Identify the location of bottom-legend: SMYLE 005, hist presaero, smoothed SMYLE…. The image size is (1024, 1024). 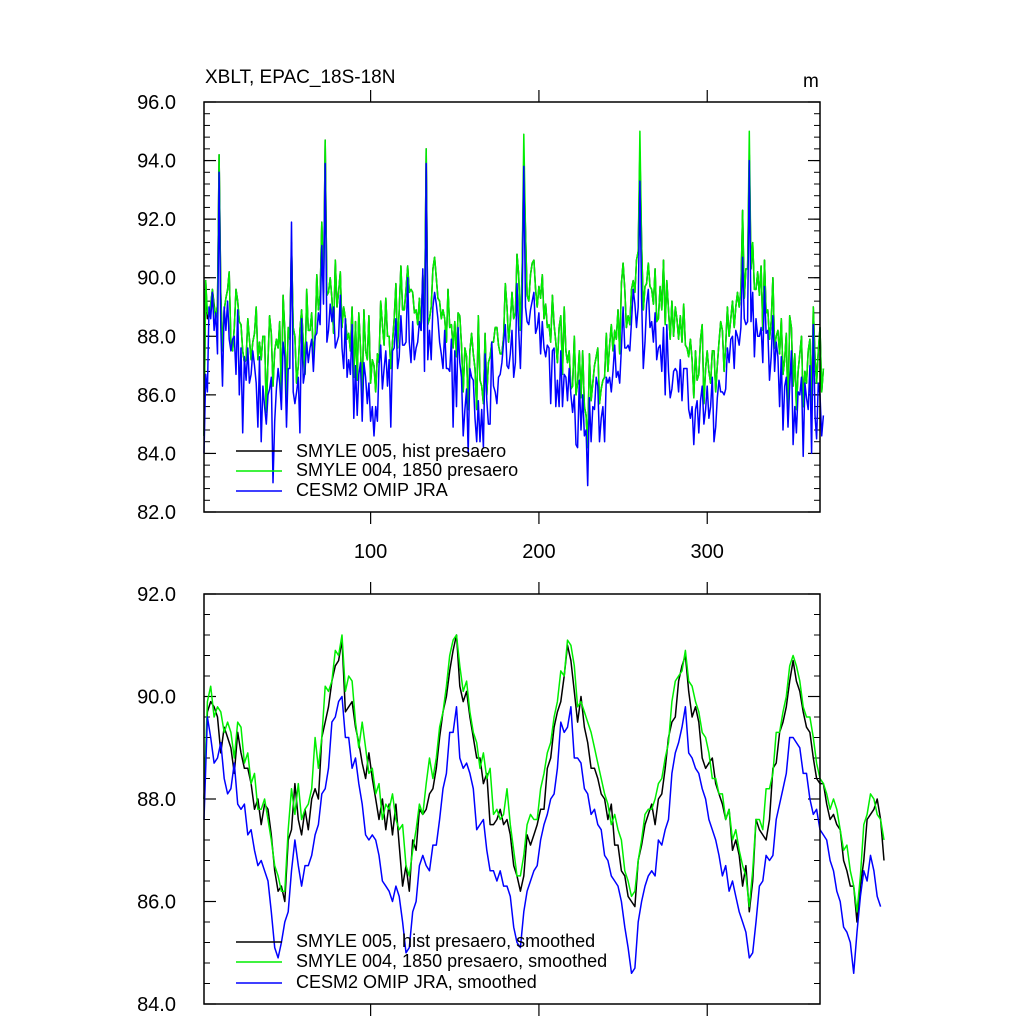
(421, 961).